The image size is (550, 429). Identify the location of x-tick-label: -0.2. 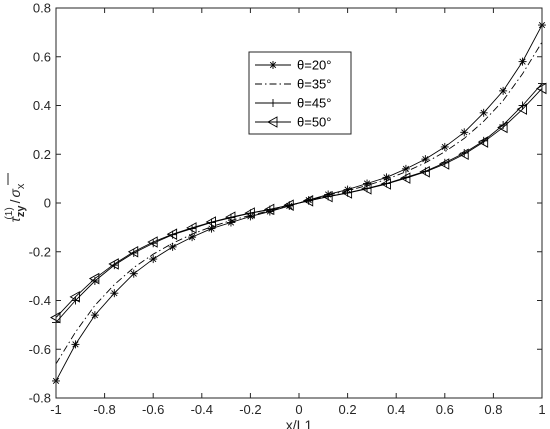
(250, 409).